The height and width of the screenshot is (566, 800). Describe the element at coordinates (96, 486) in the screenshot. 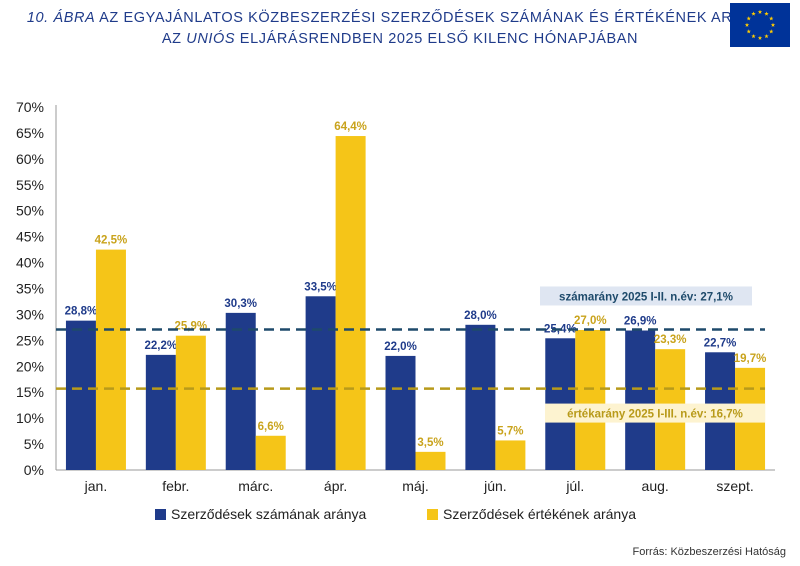

I see `x-tick-label: jan.` at that location.